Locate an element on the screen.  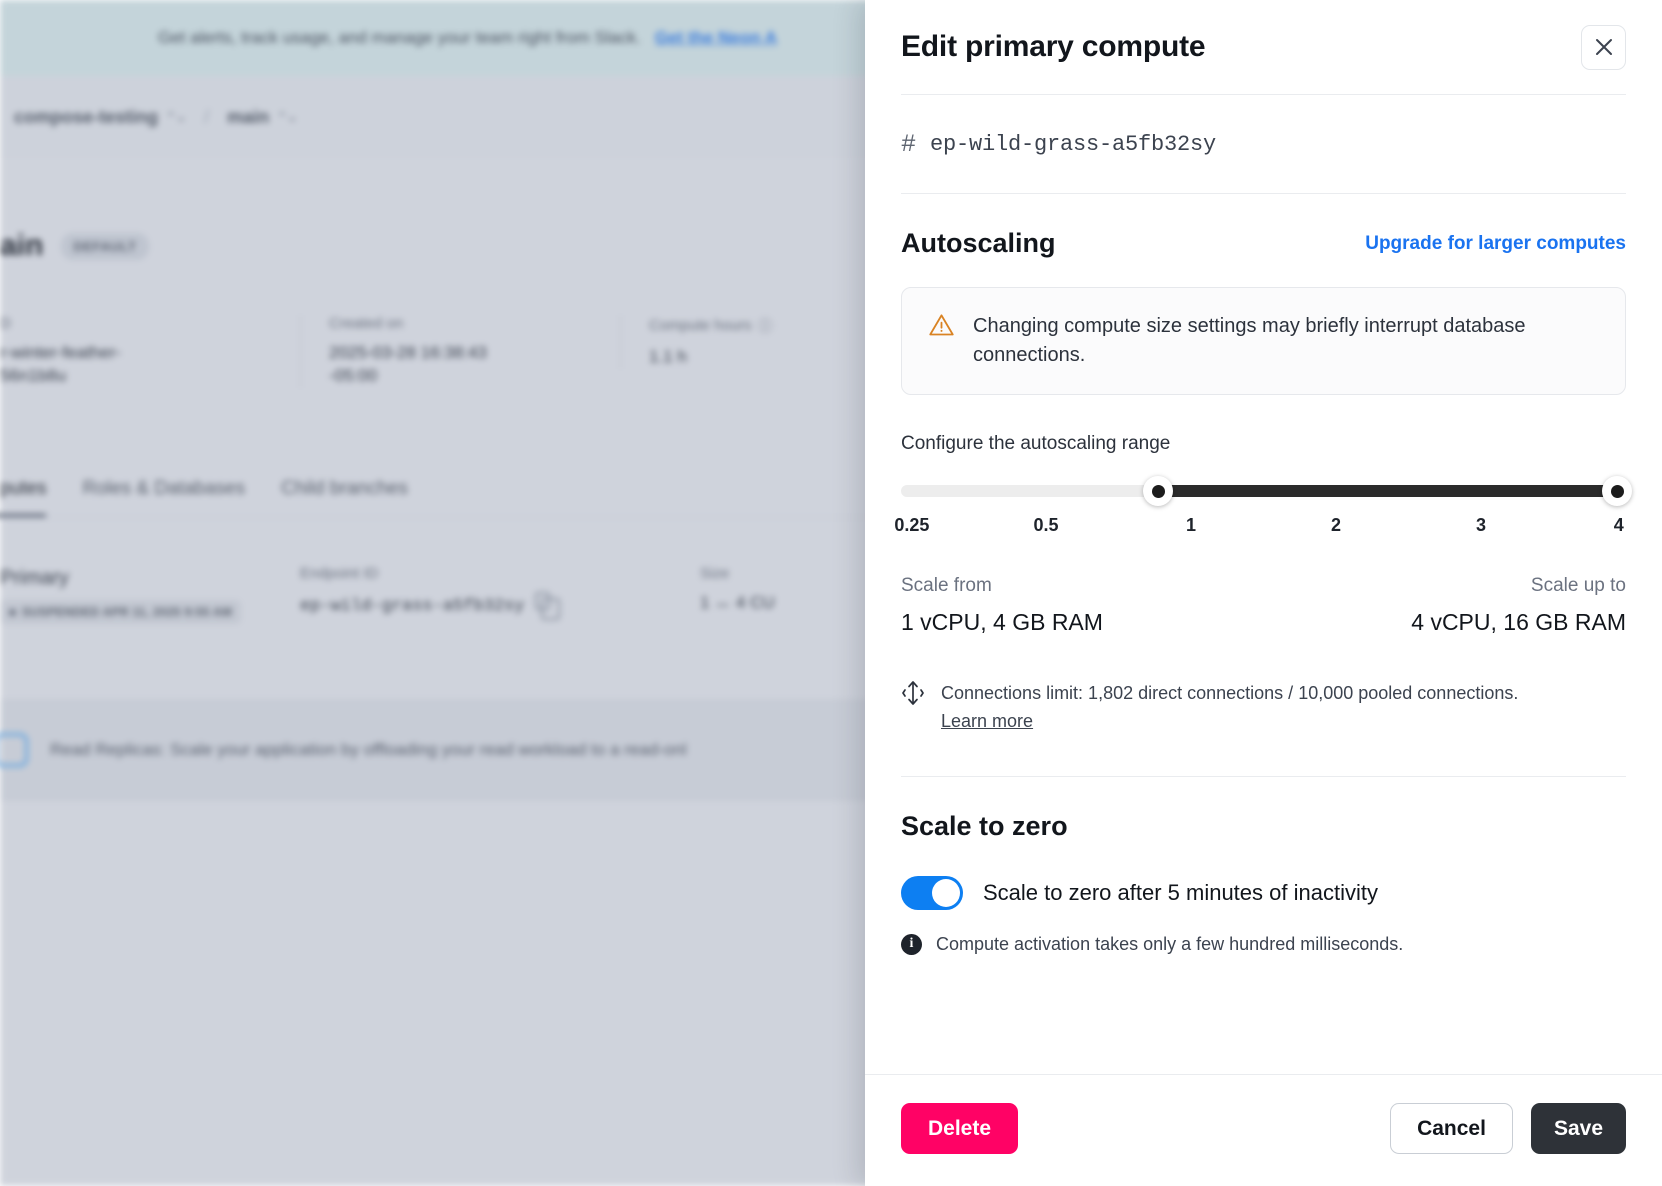
info-icon: ⓘ is located at coordinates (765, 326).